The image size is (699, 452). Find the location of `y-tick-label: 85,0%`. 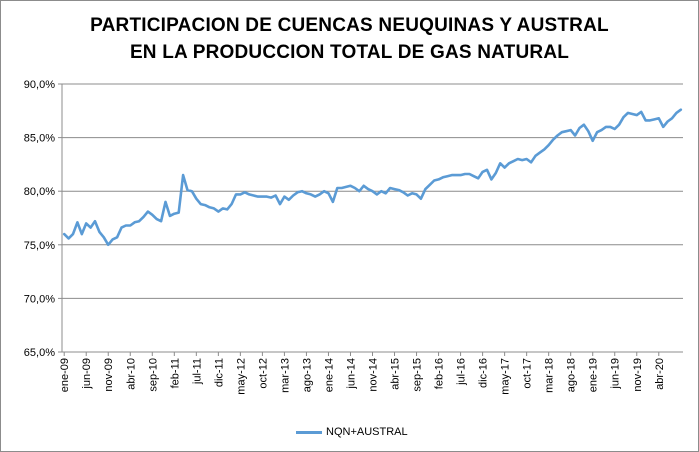

y-tick-label: 85,0% is located at coordinates (39, 139).